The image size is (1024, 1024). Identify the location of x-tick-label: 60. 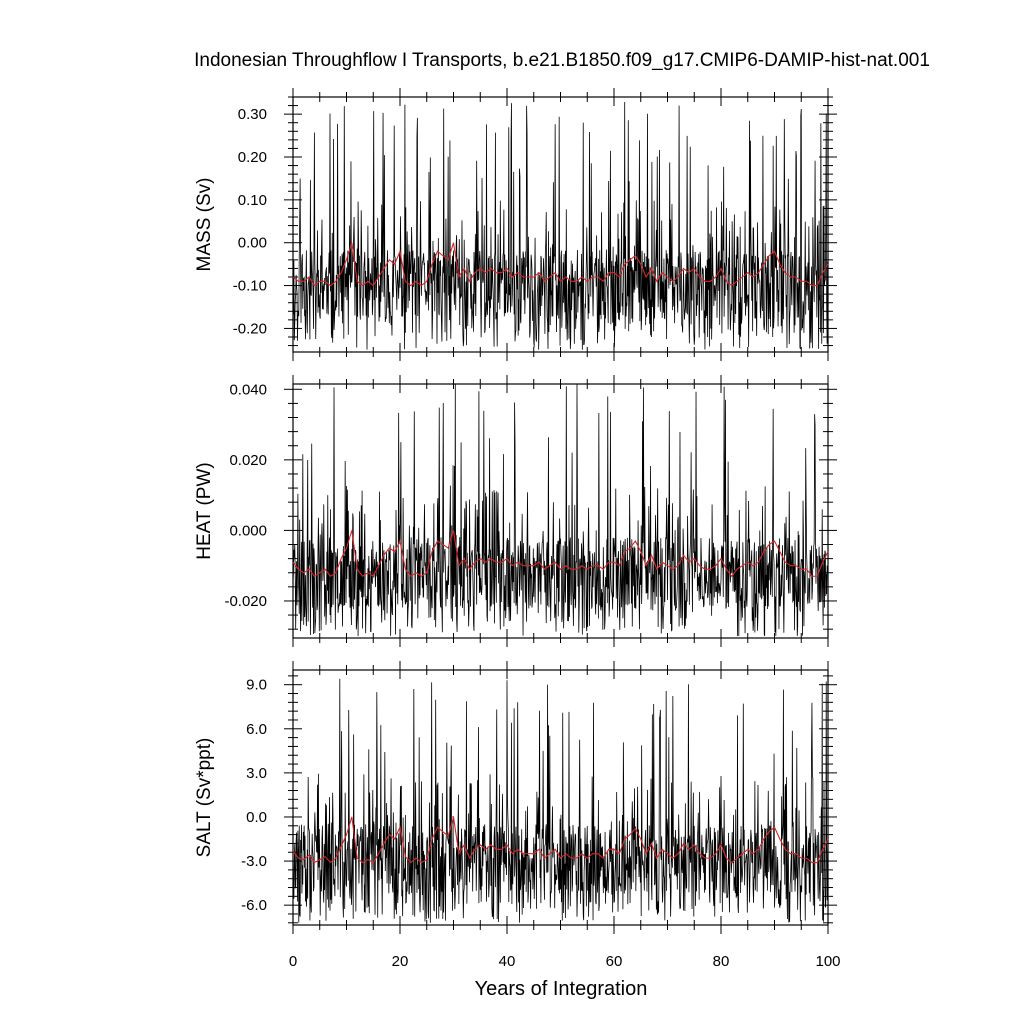
(614, 961).